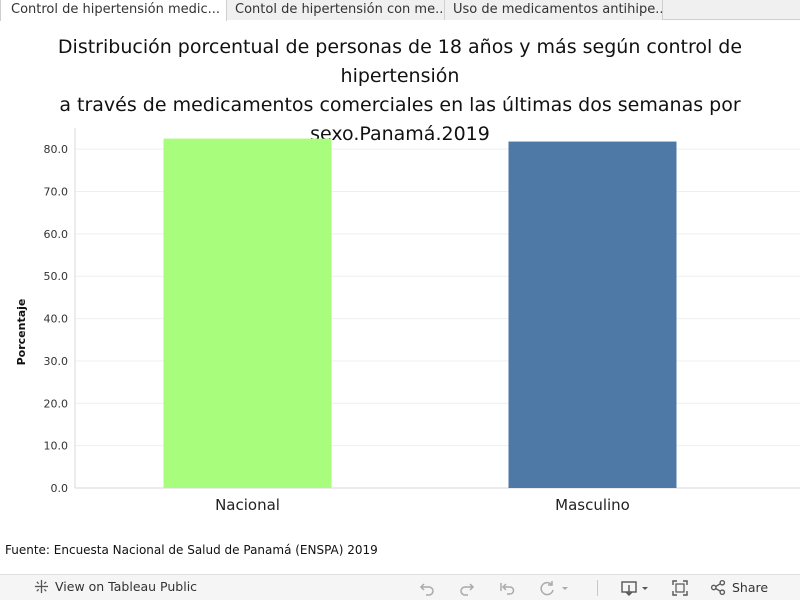 This screenshot has width=800, height=600. What do you see at coordinates (718, 587) in the screenshot?
I see `share-icon` at bounding box center [718, 587].